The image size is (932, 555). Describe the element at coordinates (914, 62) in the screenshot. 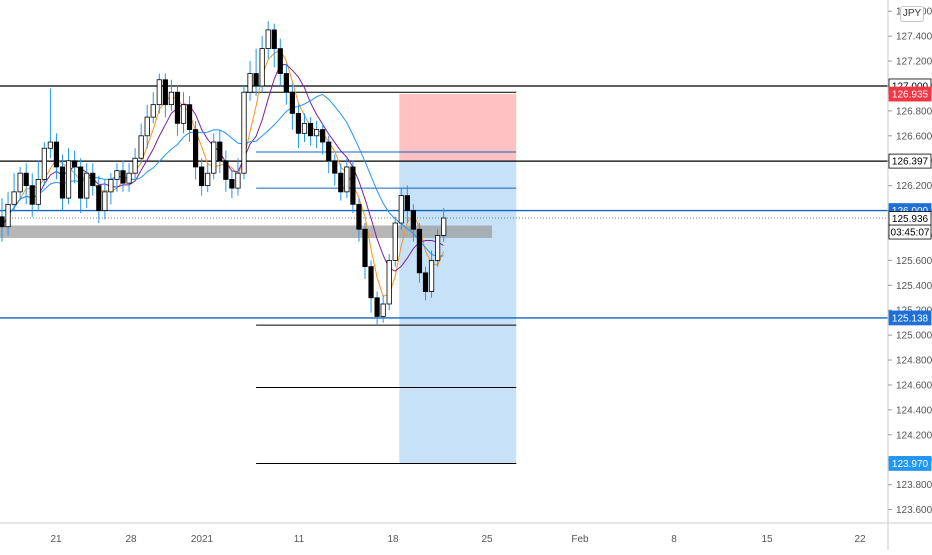

I see `y-tick-label: 127.200` at that location.